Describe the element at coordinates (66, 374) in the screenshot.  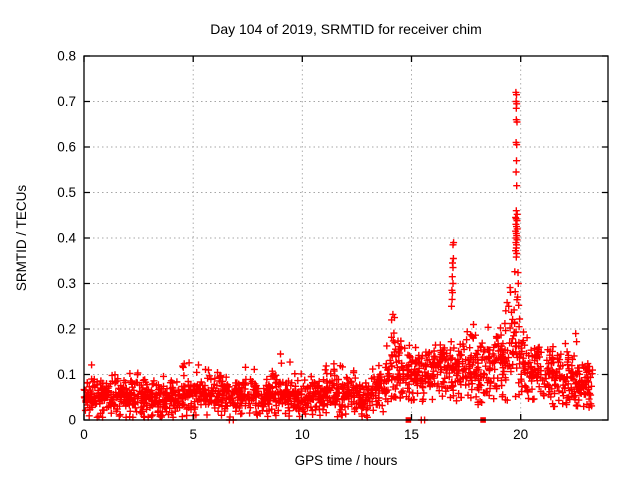
I see `y-tick-label: 0.1` at that location.